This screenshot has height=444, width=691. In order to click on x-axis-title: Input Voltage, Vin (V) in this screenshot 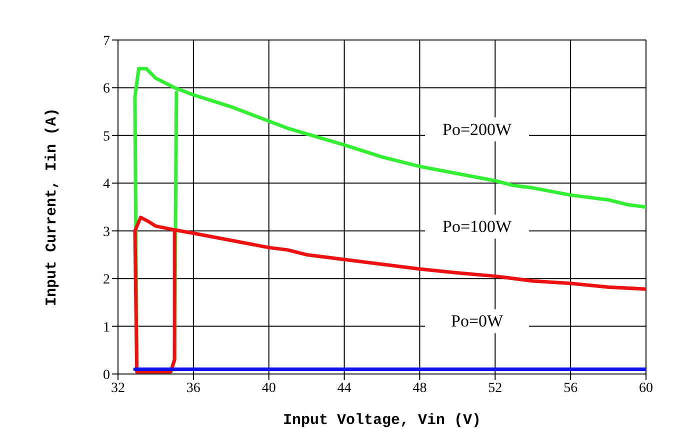, I will do `click(382, 420)`.